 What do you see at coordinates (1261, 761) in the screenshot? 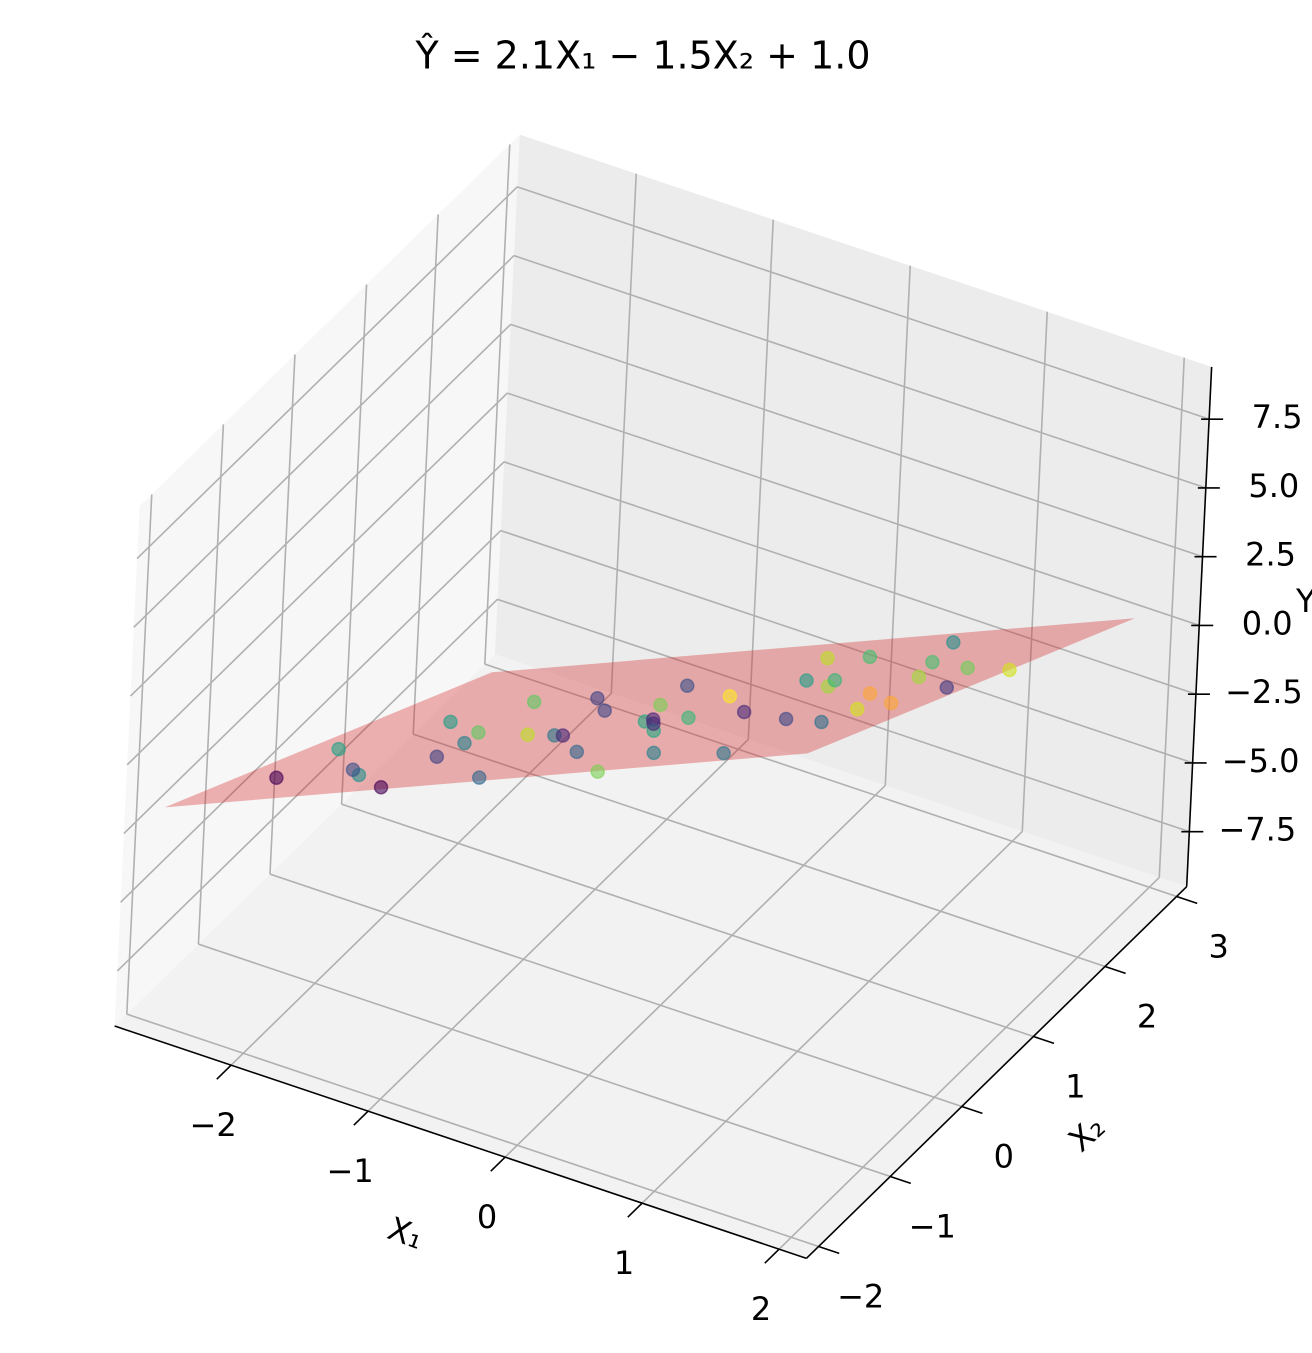
I see `z-tick-label: −5.0` at bounding box center [1261, 761].